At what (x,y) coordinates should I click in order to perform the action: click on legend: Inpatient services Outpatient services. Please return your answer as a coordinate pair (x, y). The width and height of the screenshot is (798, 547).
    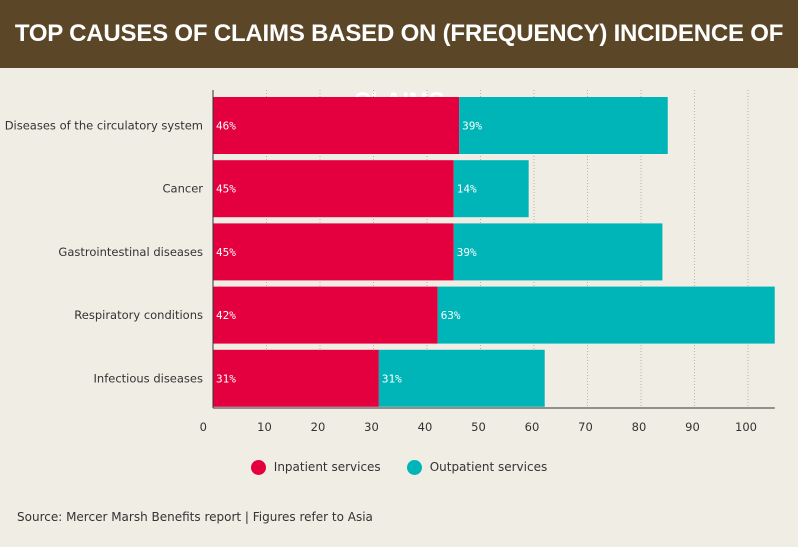
    Looking at the image, I should click on (399, 467).